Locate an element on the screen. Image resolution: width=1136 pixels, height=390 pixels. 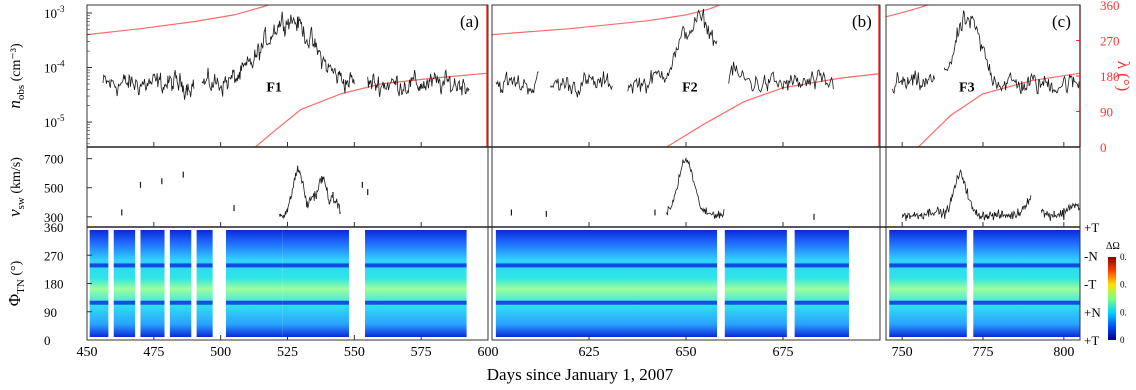
lambda-tick-label-2: 90 is located at coordinates (1106, 112).